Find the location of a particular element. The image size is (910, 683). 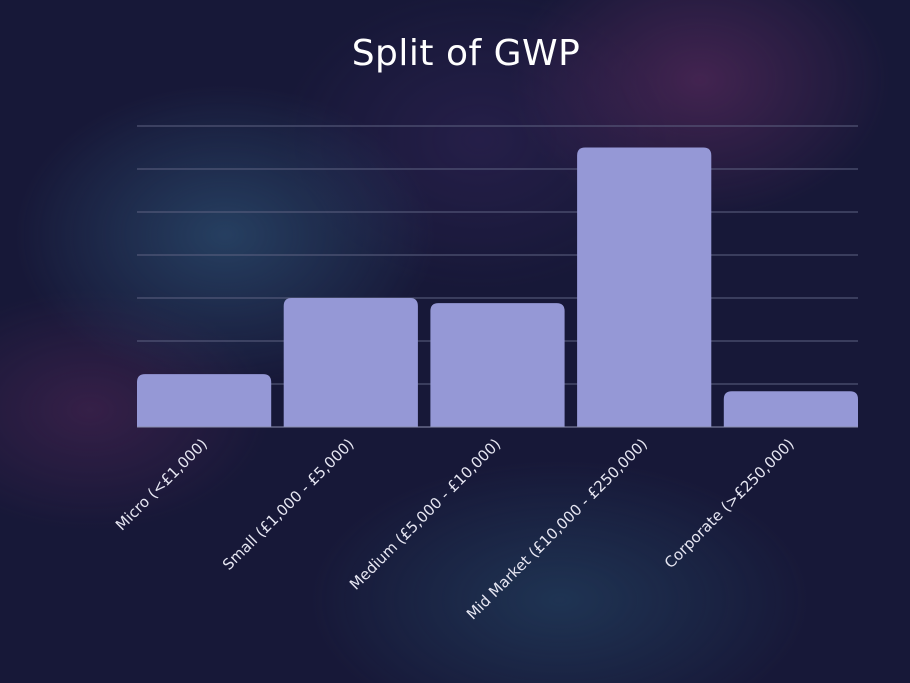

x-tick-label: Micro (<£1,000) is located at coordinates (161, 484).